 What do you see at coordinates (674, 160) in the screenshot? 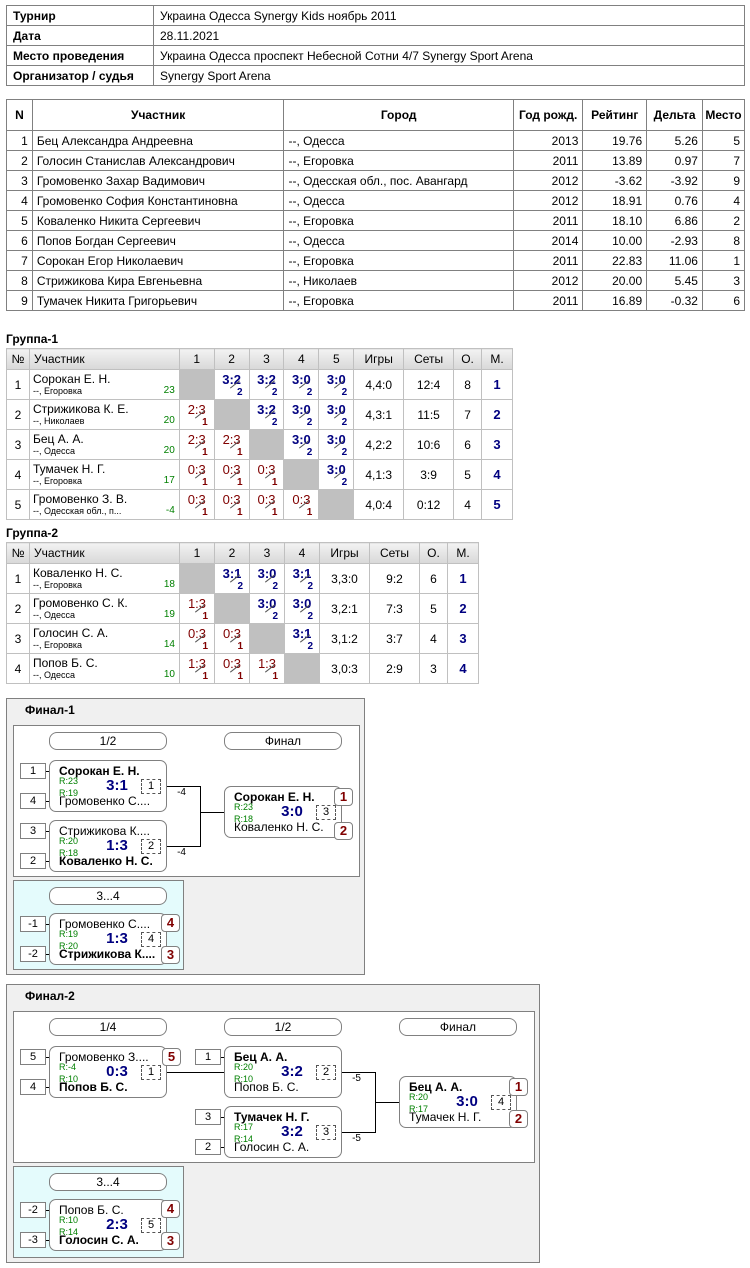
I see `rating-delta: 0.97` at bounding box center [674, 160].